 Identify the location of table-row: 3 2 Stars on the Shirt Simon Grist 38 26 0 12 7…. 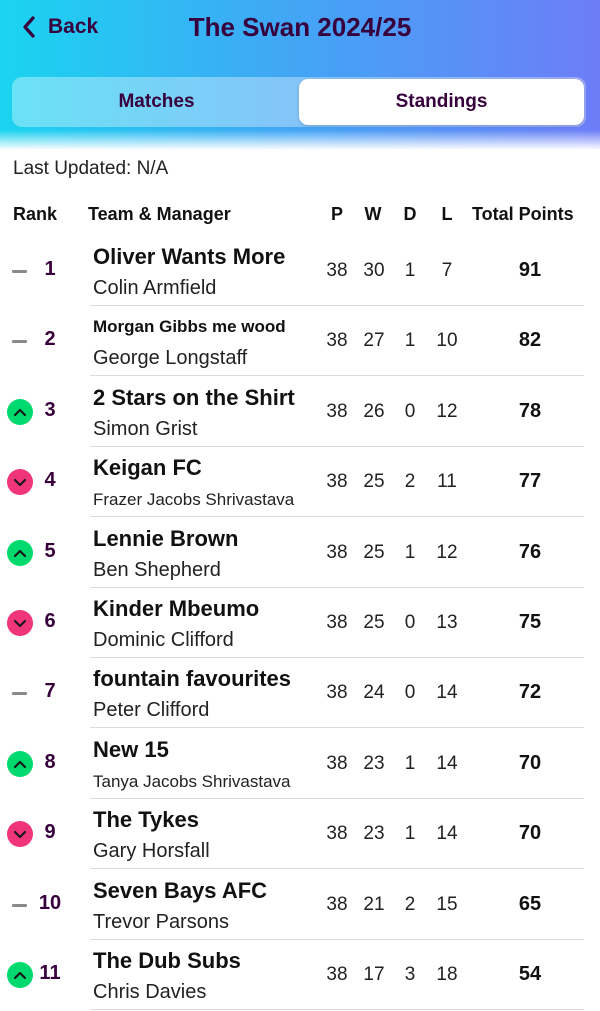
(300, 412).